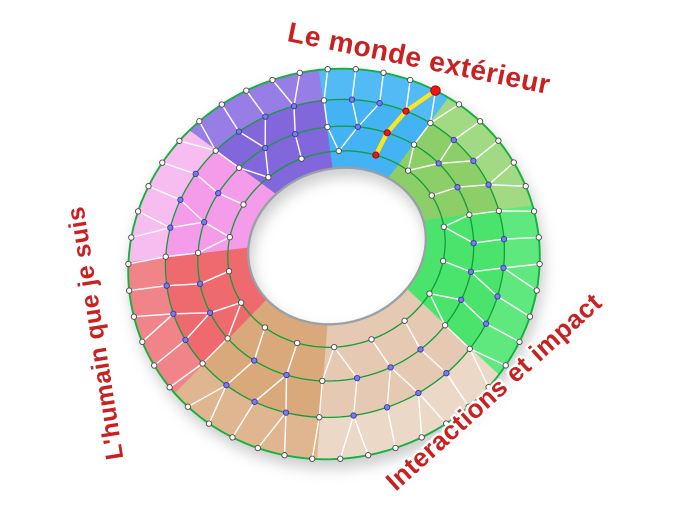 Image resolution: width=679 pixels, height=513 pixels. What do you see at coordinates (256, 110) in the screenshot?
I see `sector-purple-outer-band` at bounding box center [256, 110].